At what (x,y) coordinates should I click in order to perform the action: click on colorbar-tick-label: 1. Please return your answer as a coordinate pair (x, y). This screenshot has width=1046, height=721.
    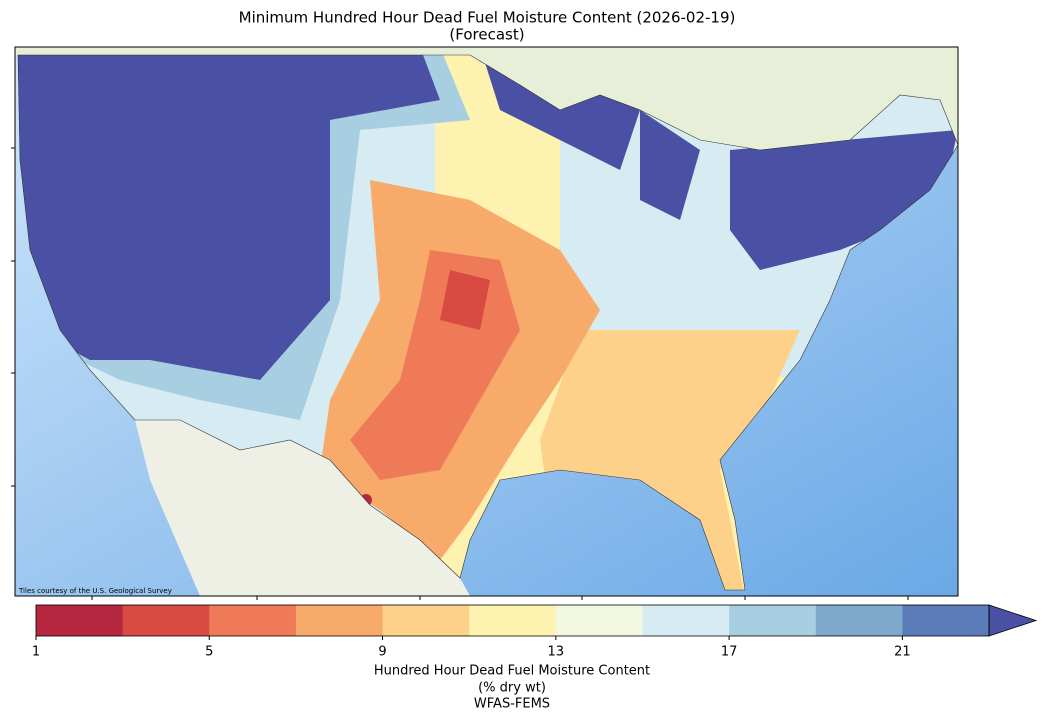
    Looking at the image, I should click on (36, 652).